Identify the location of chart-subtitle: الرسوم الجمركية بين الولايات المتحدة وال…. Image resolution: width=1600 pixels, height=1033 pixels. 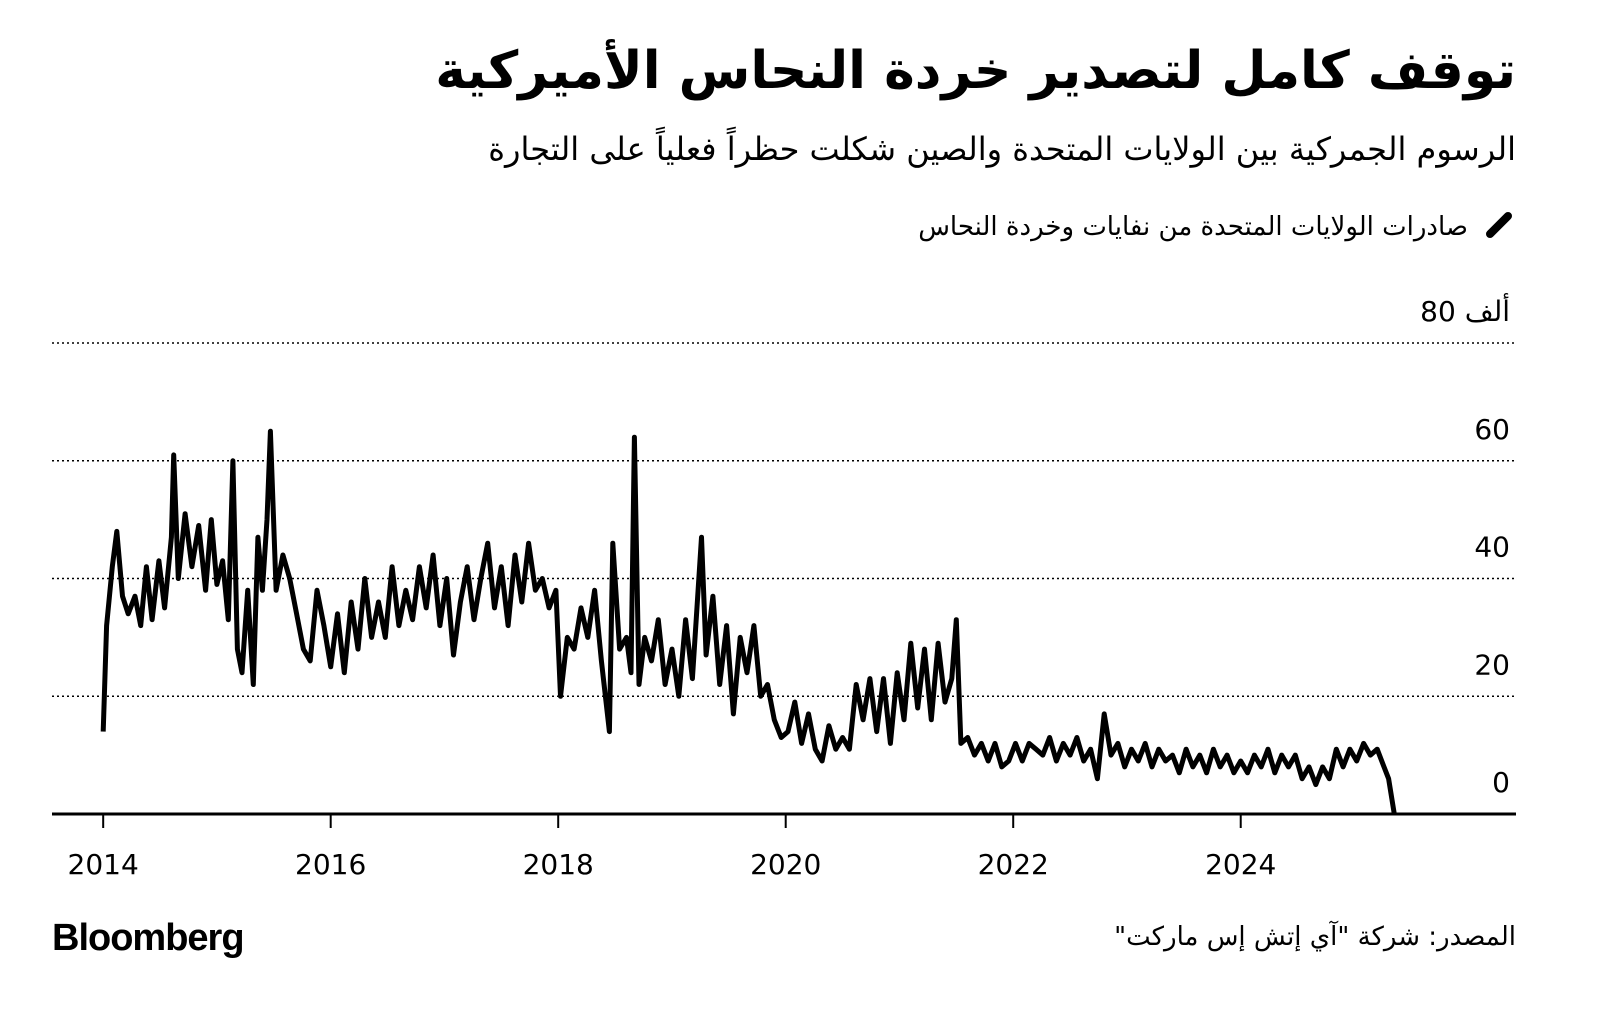
(1002, 147).